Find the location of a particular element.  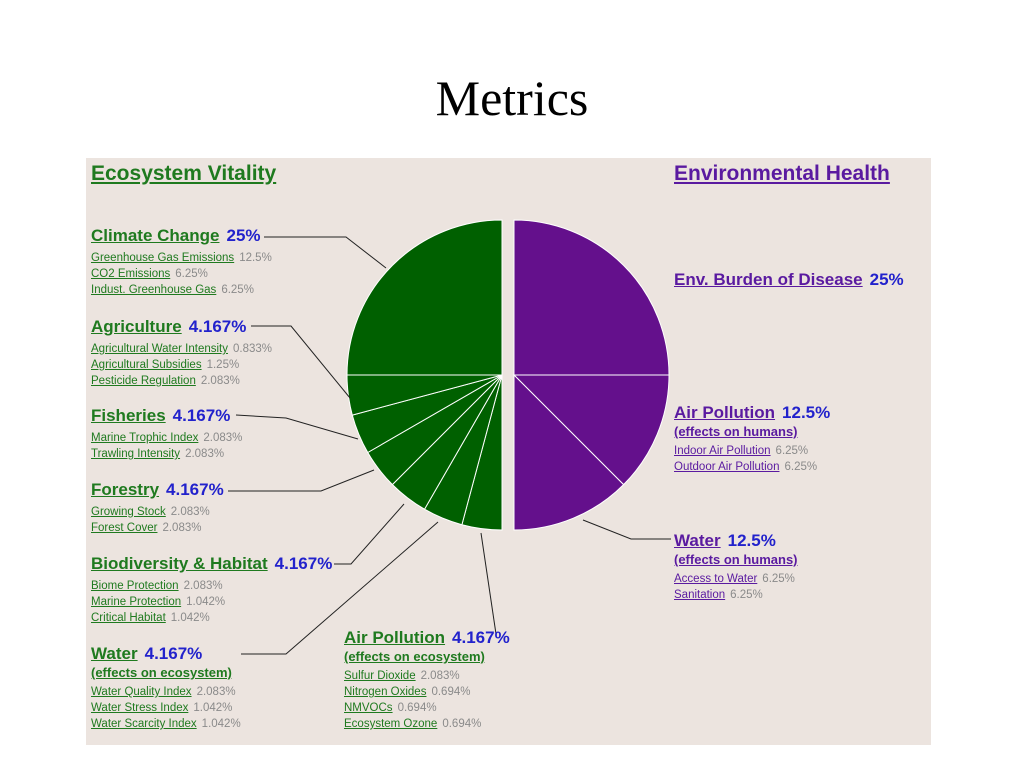

indicator-weight: 1.25% is located at coordinates (223, 365).